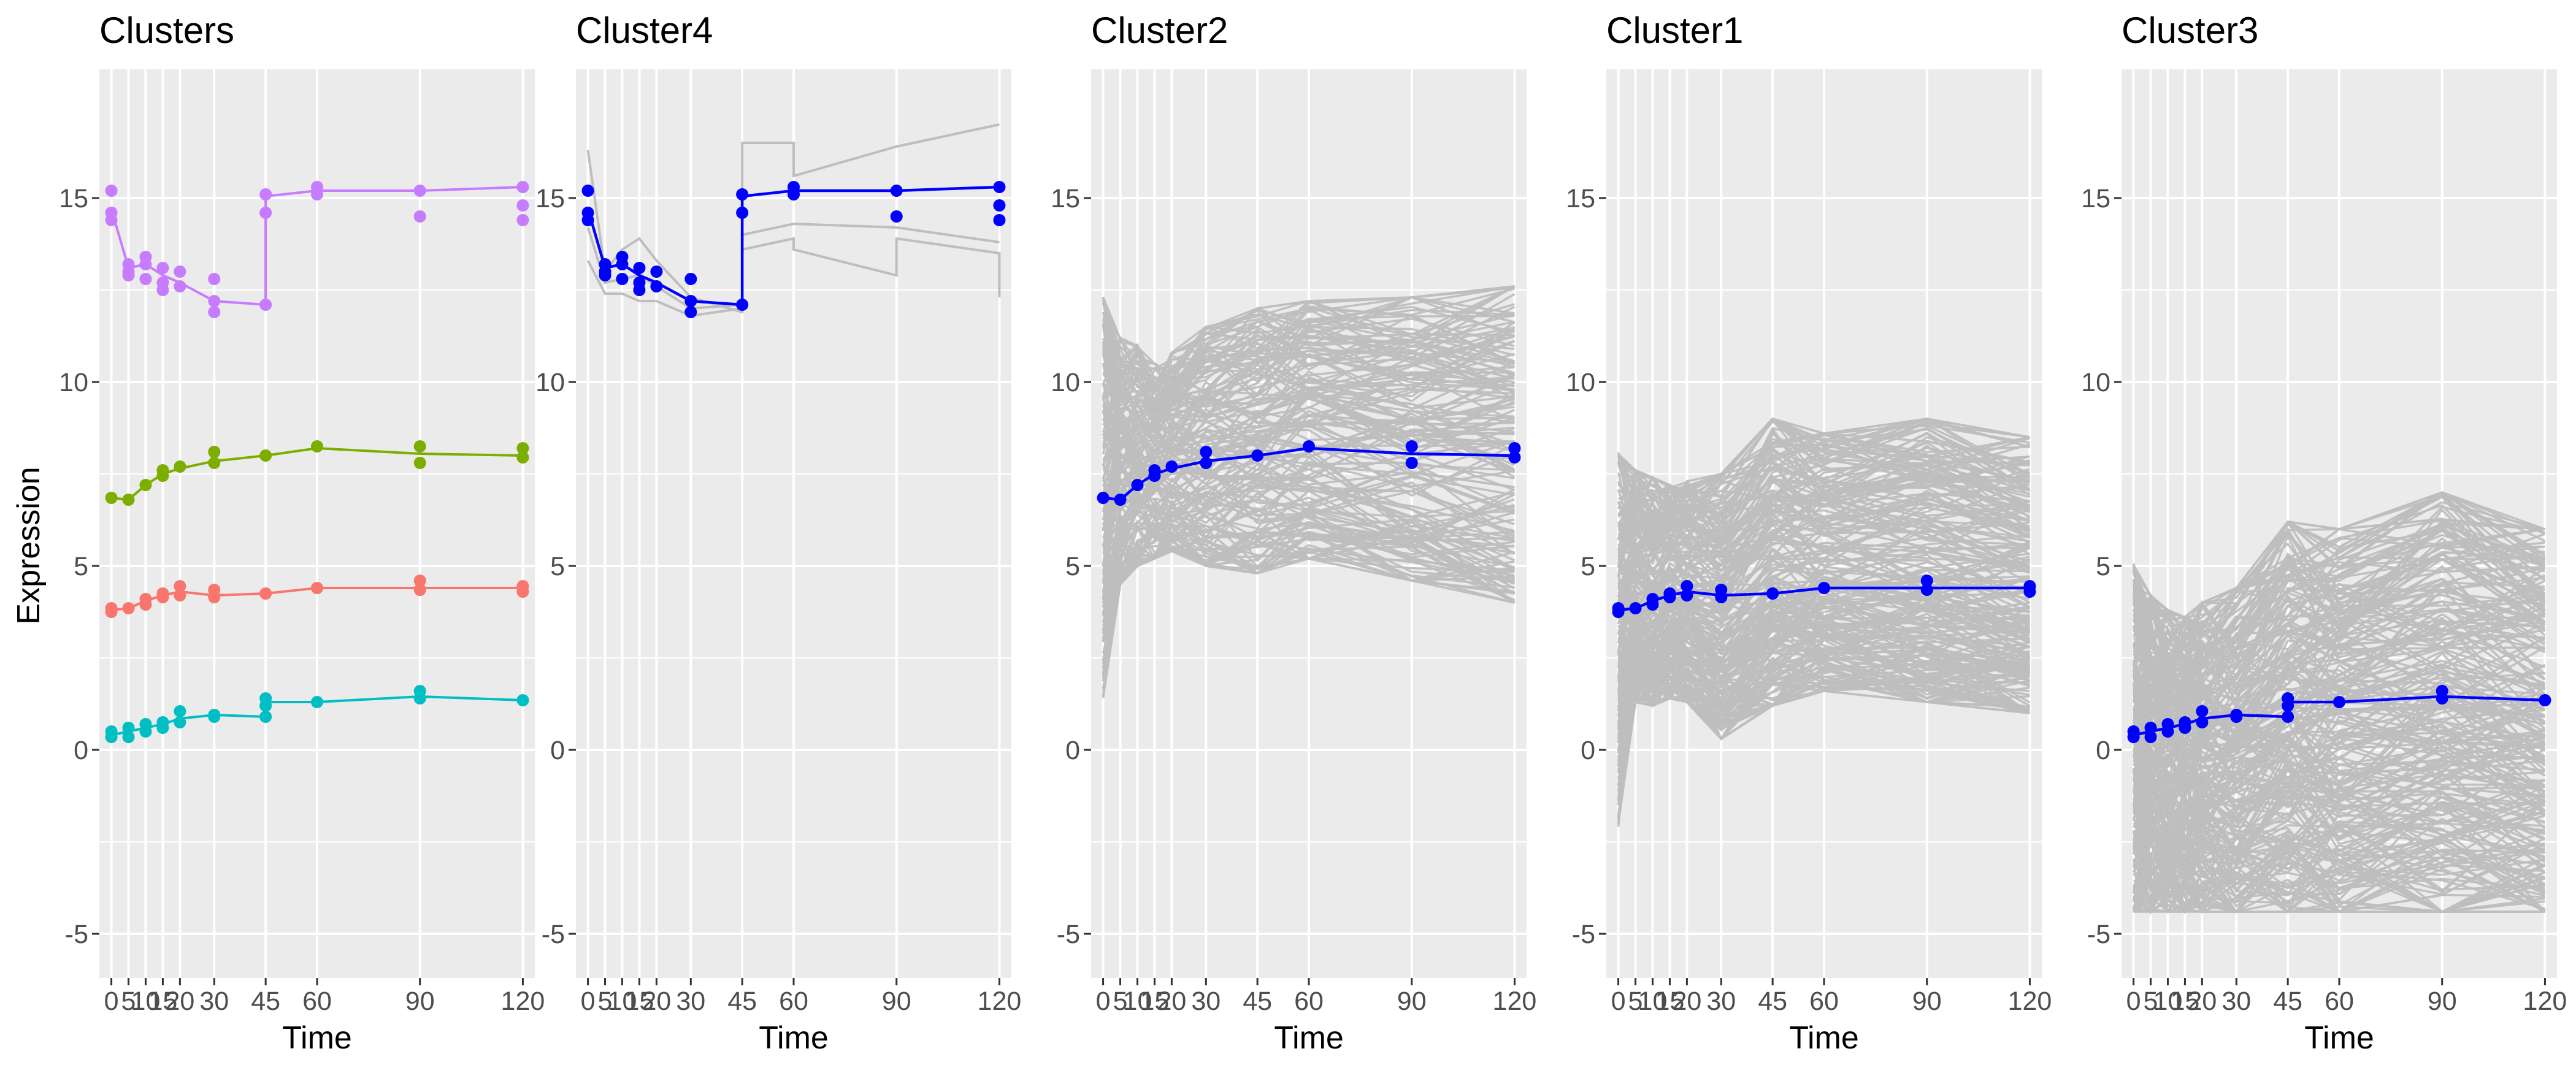 Image resolution: width=2576 pixels, height=1073 pixels. Describe the element at coordinates (1159, 30) in the screenshot. I see `panel-title: Cluster2` at that location.